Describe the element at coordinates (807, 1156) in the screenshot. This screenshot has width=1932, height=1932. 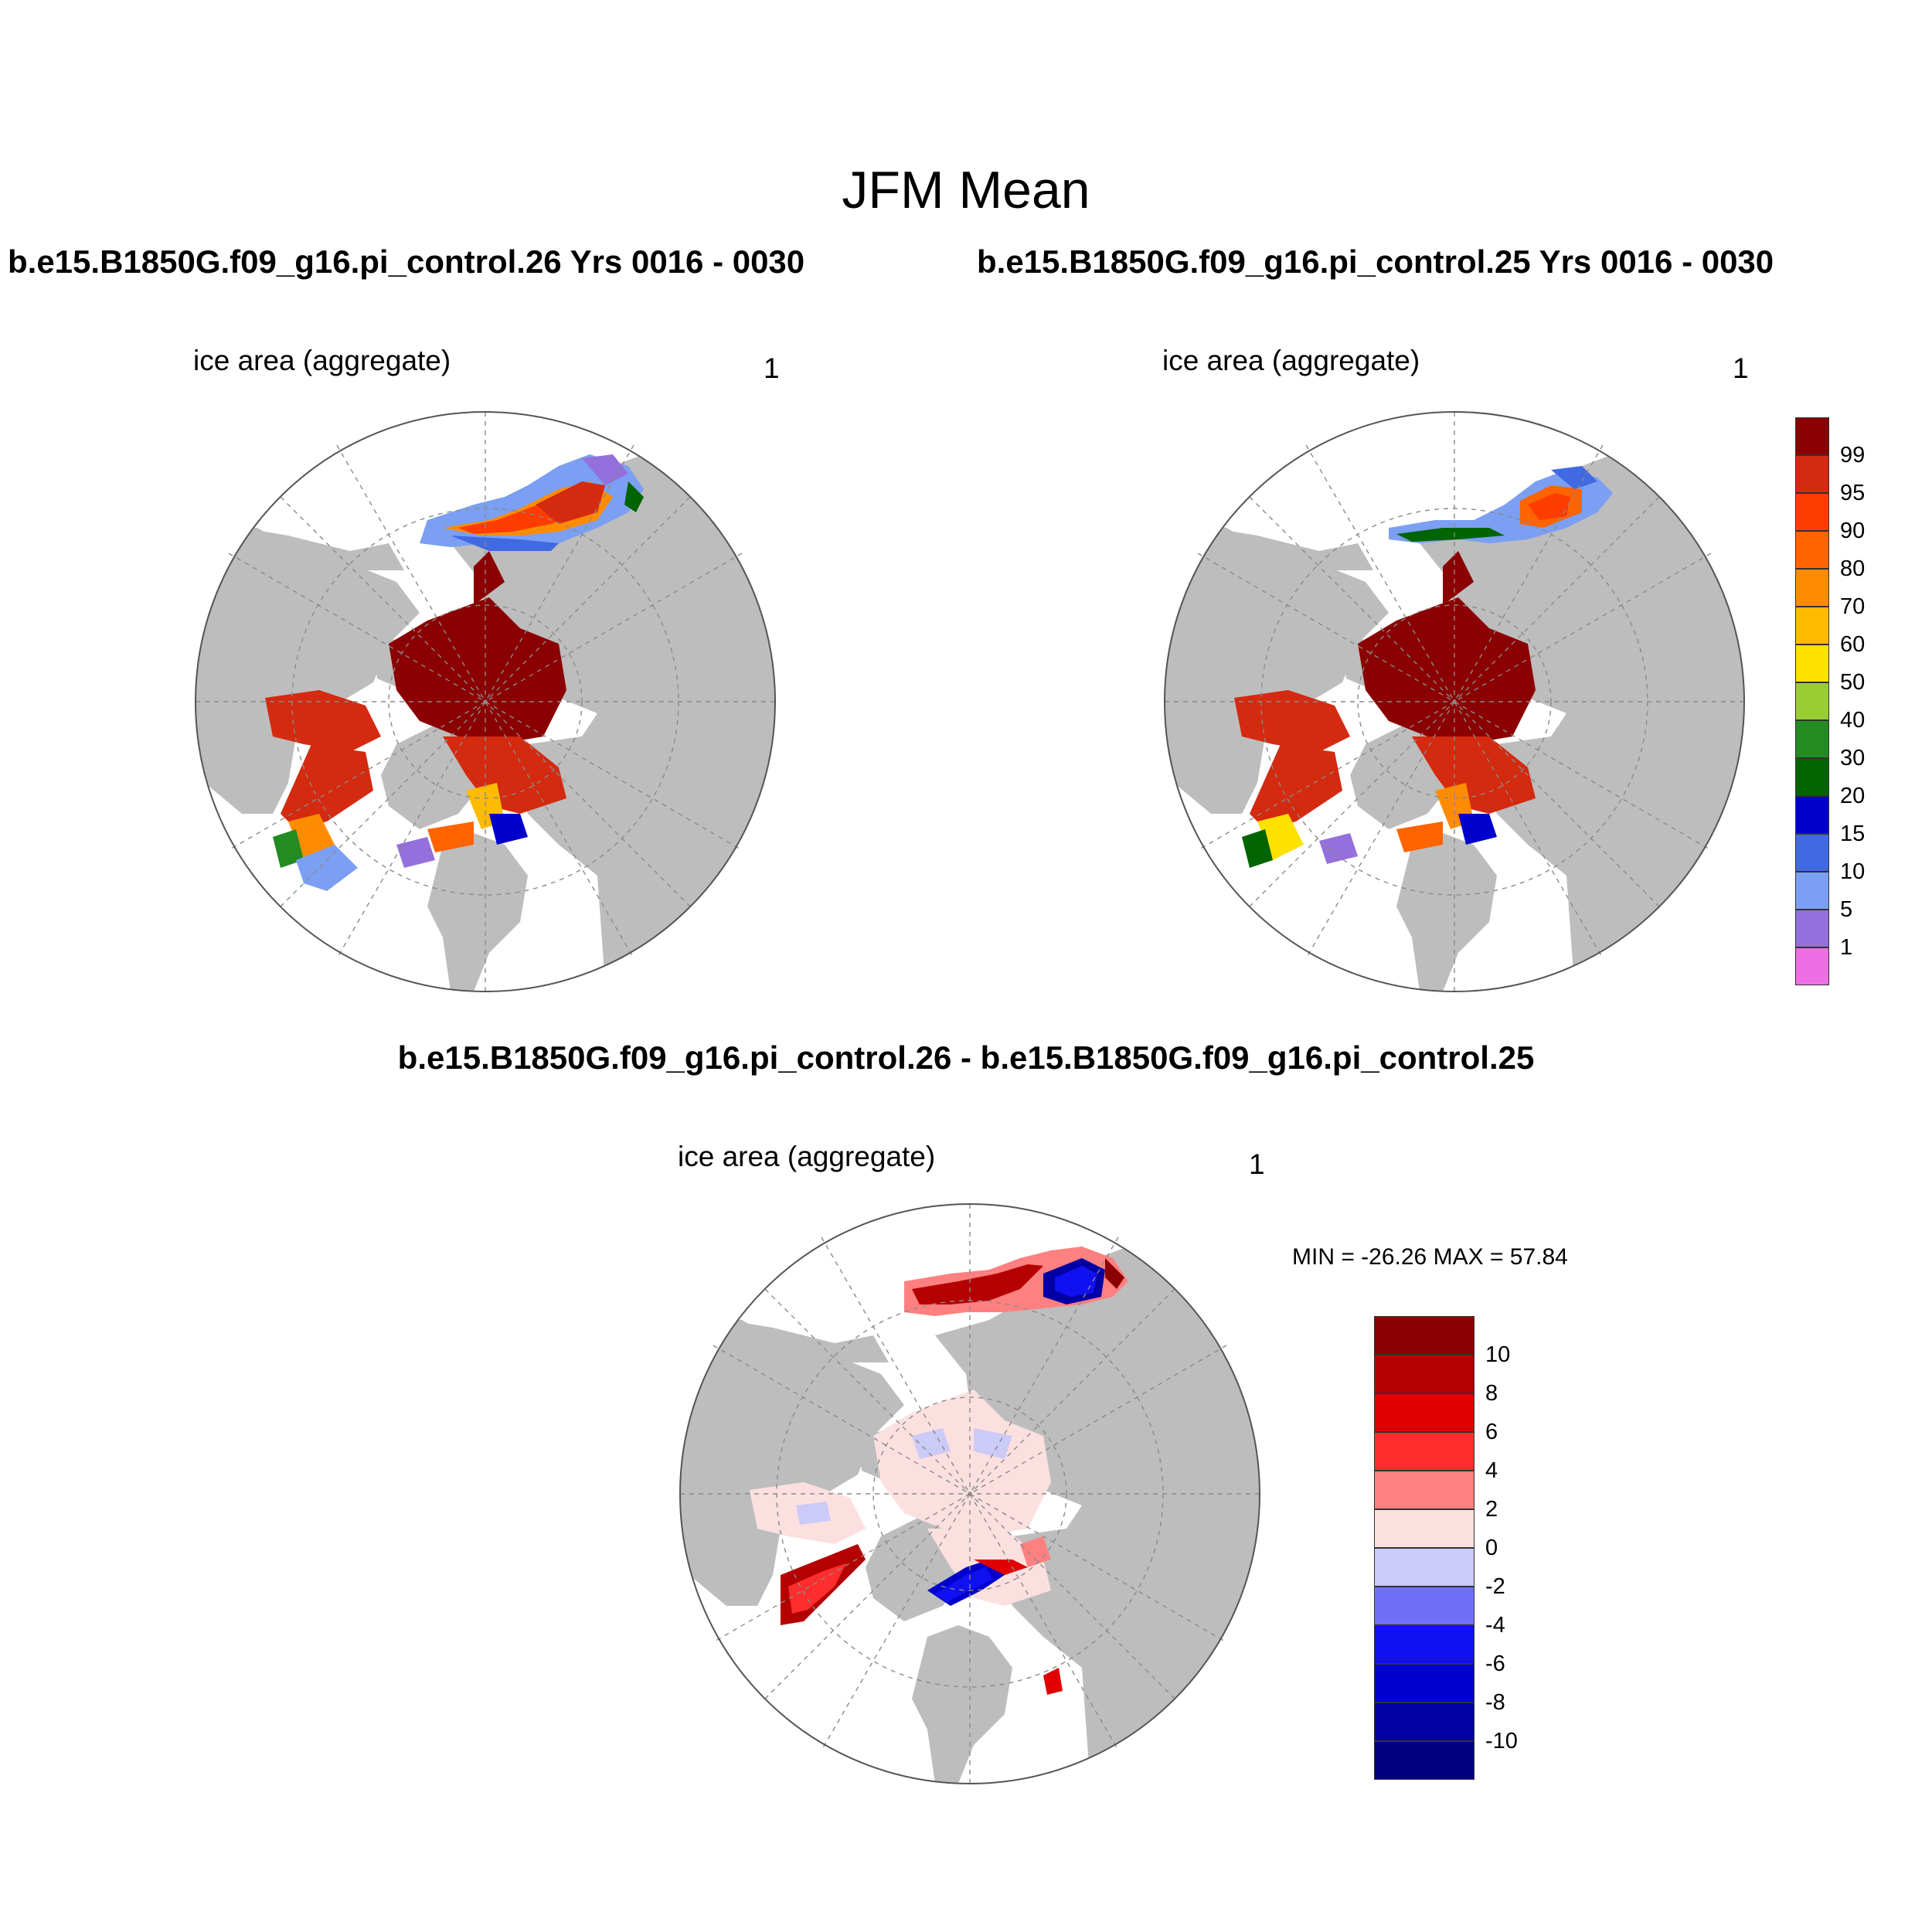
I see `diff-variable-label: ice area (aggregate)` at that location.